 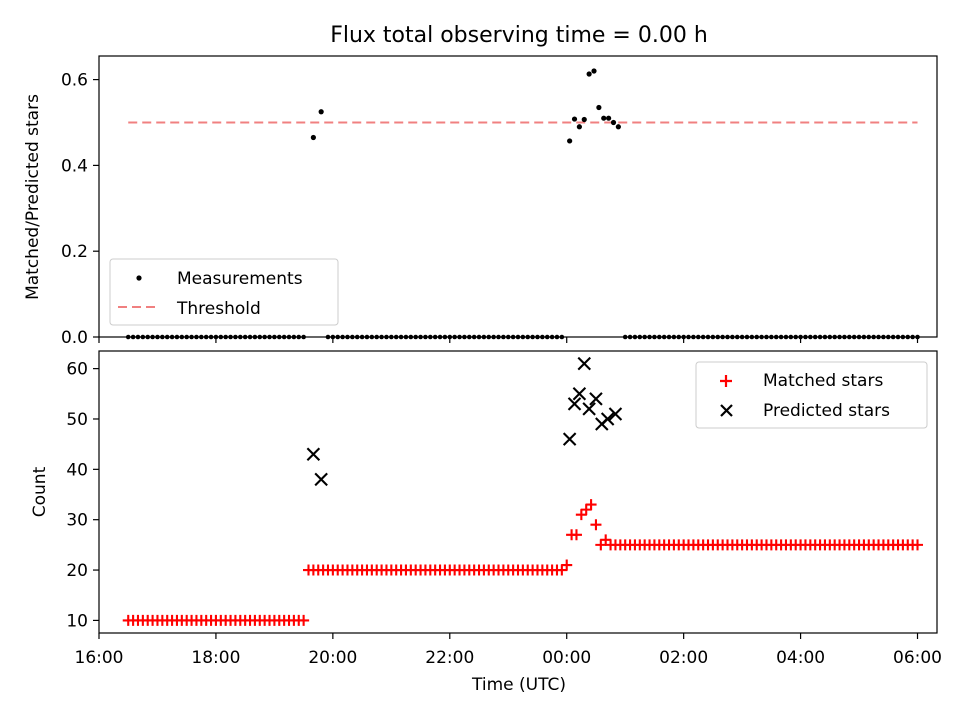 I want to click on top-legend-box, so click(x=224, y=292).